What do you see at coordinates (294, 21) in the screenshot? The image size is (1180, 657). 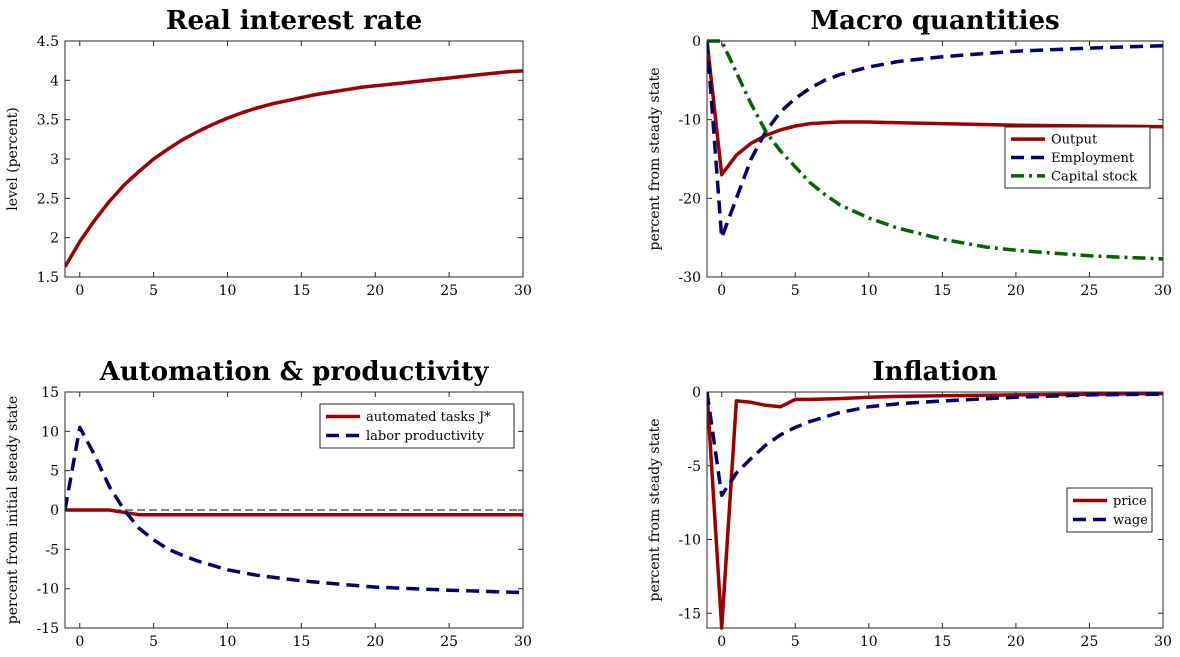 I see `chart-title: Real interest rate` at bounding box center [294, 21].